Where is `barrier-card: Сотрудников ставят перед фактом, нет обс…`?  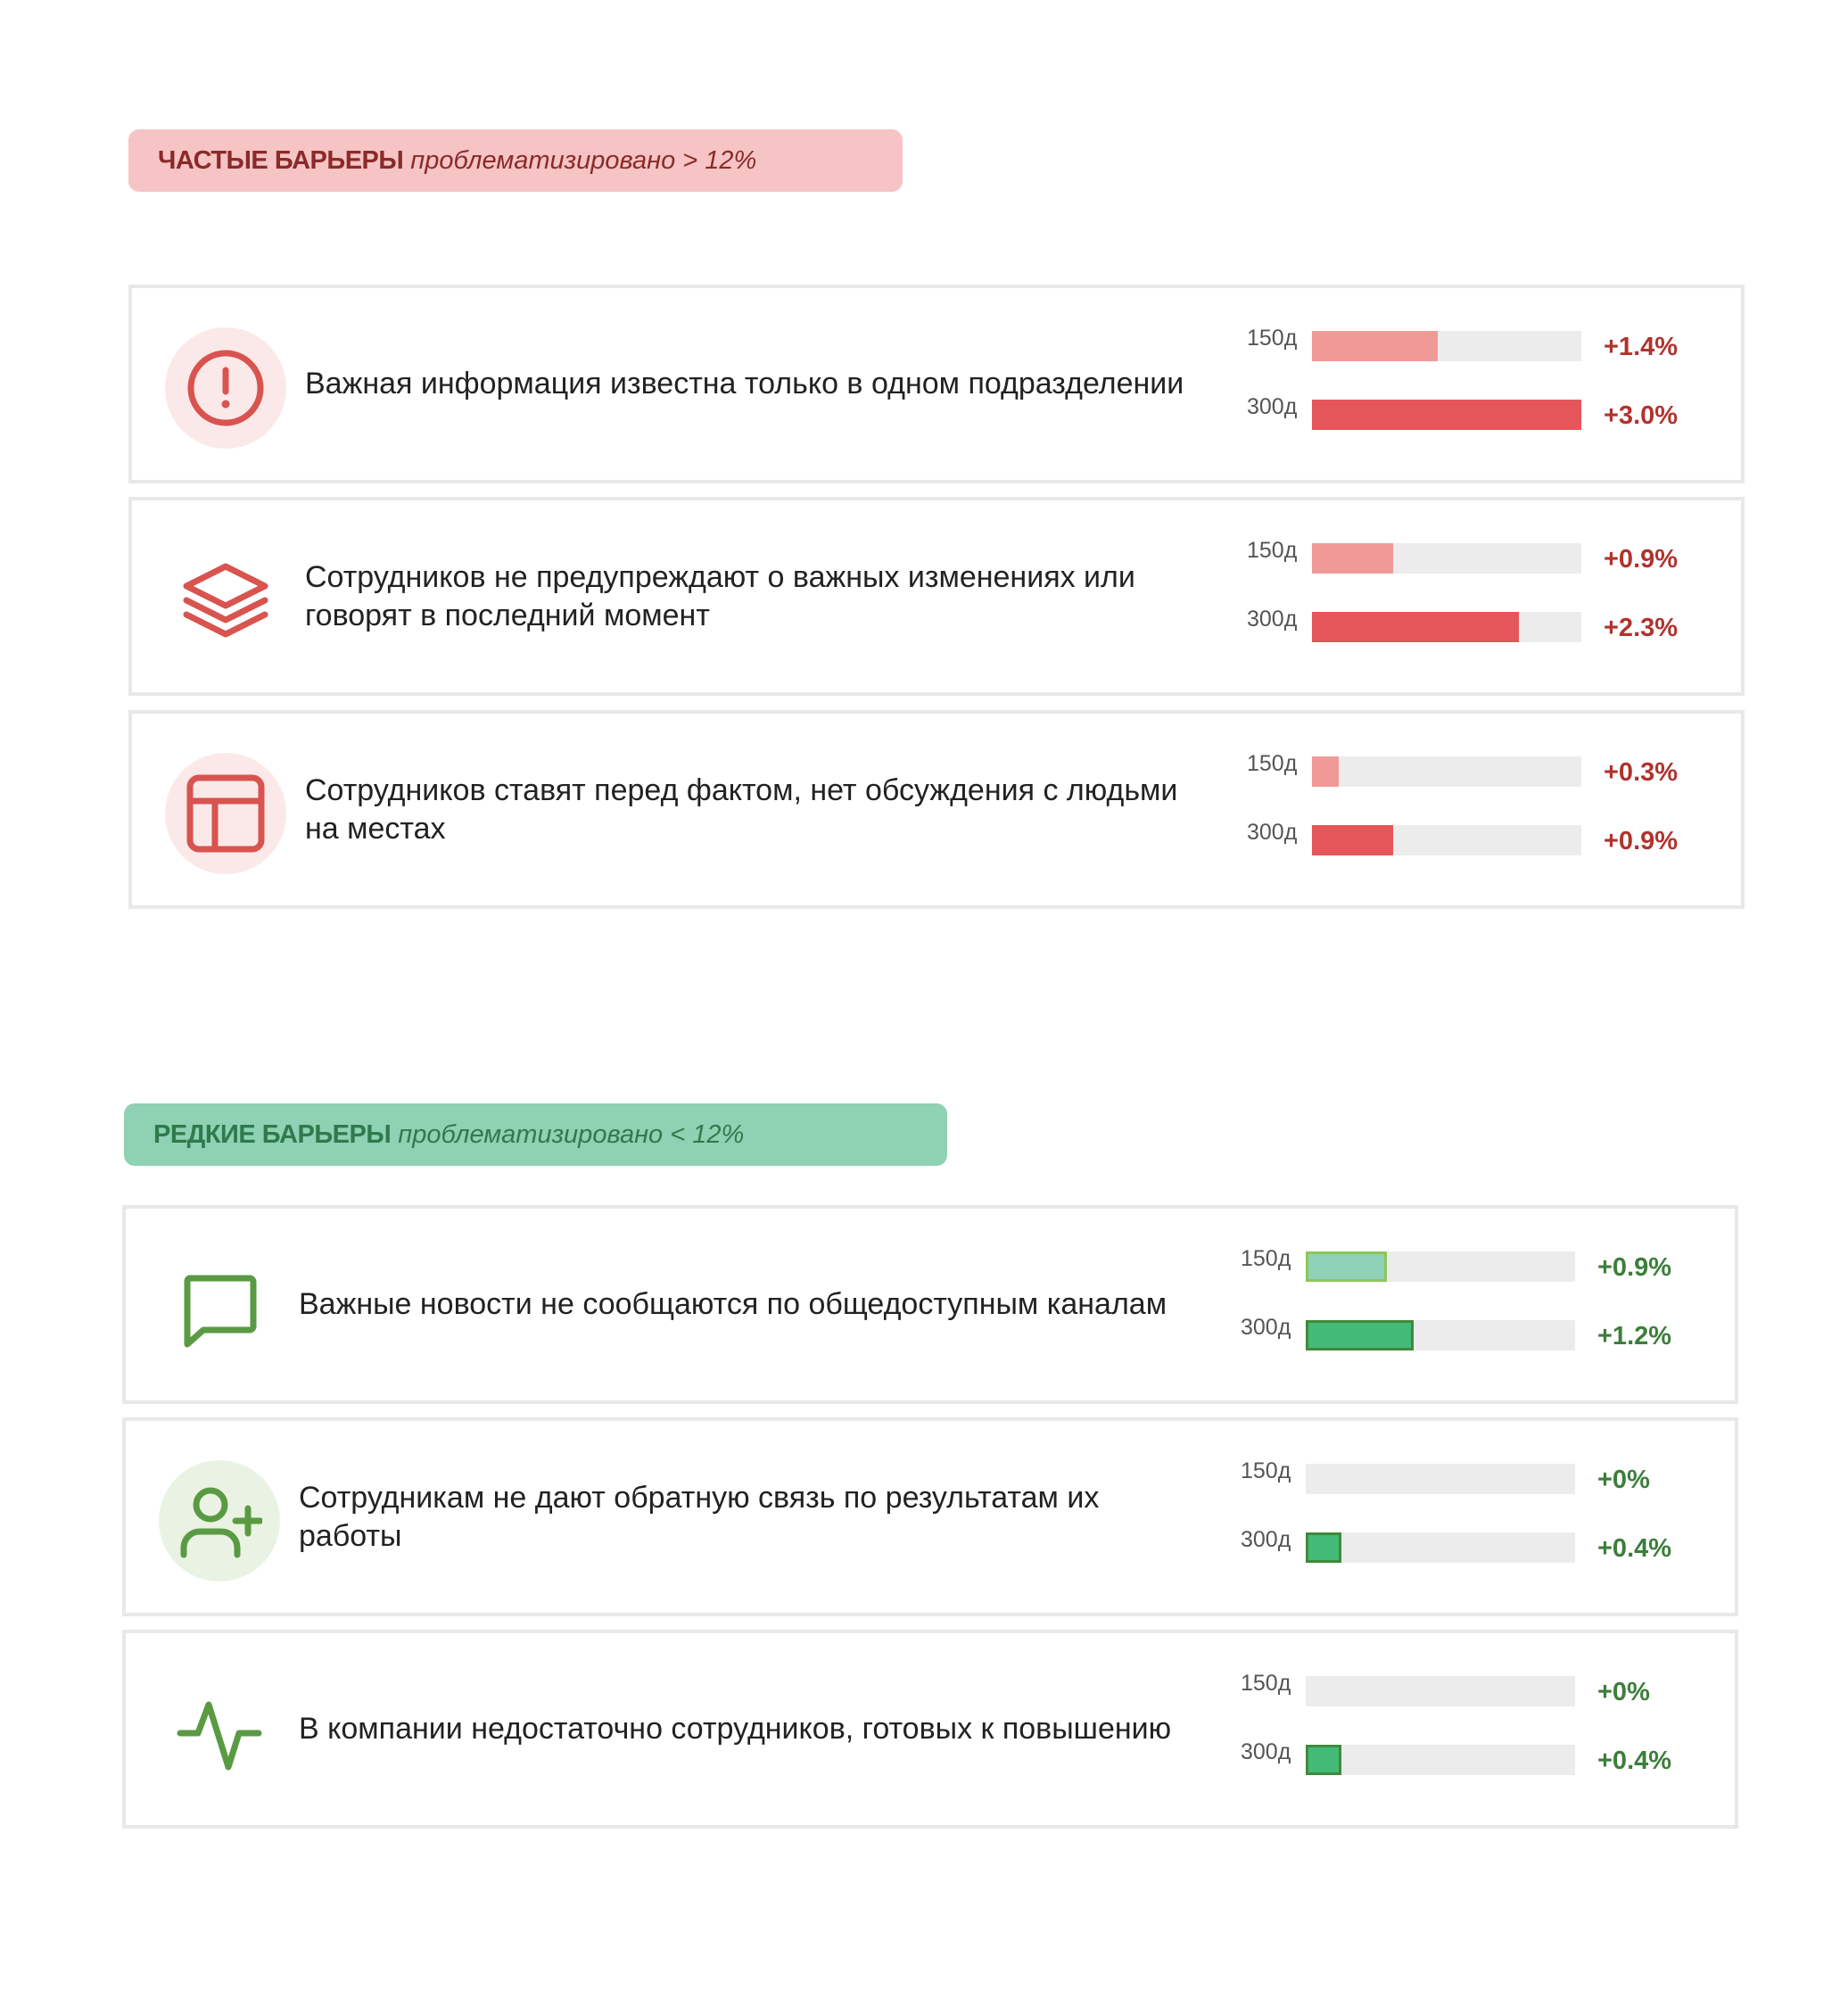
barrier-card: Сотрудников ставят перед фактом, нет обс… is located at coordinates (936, 809).